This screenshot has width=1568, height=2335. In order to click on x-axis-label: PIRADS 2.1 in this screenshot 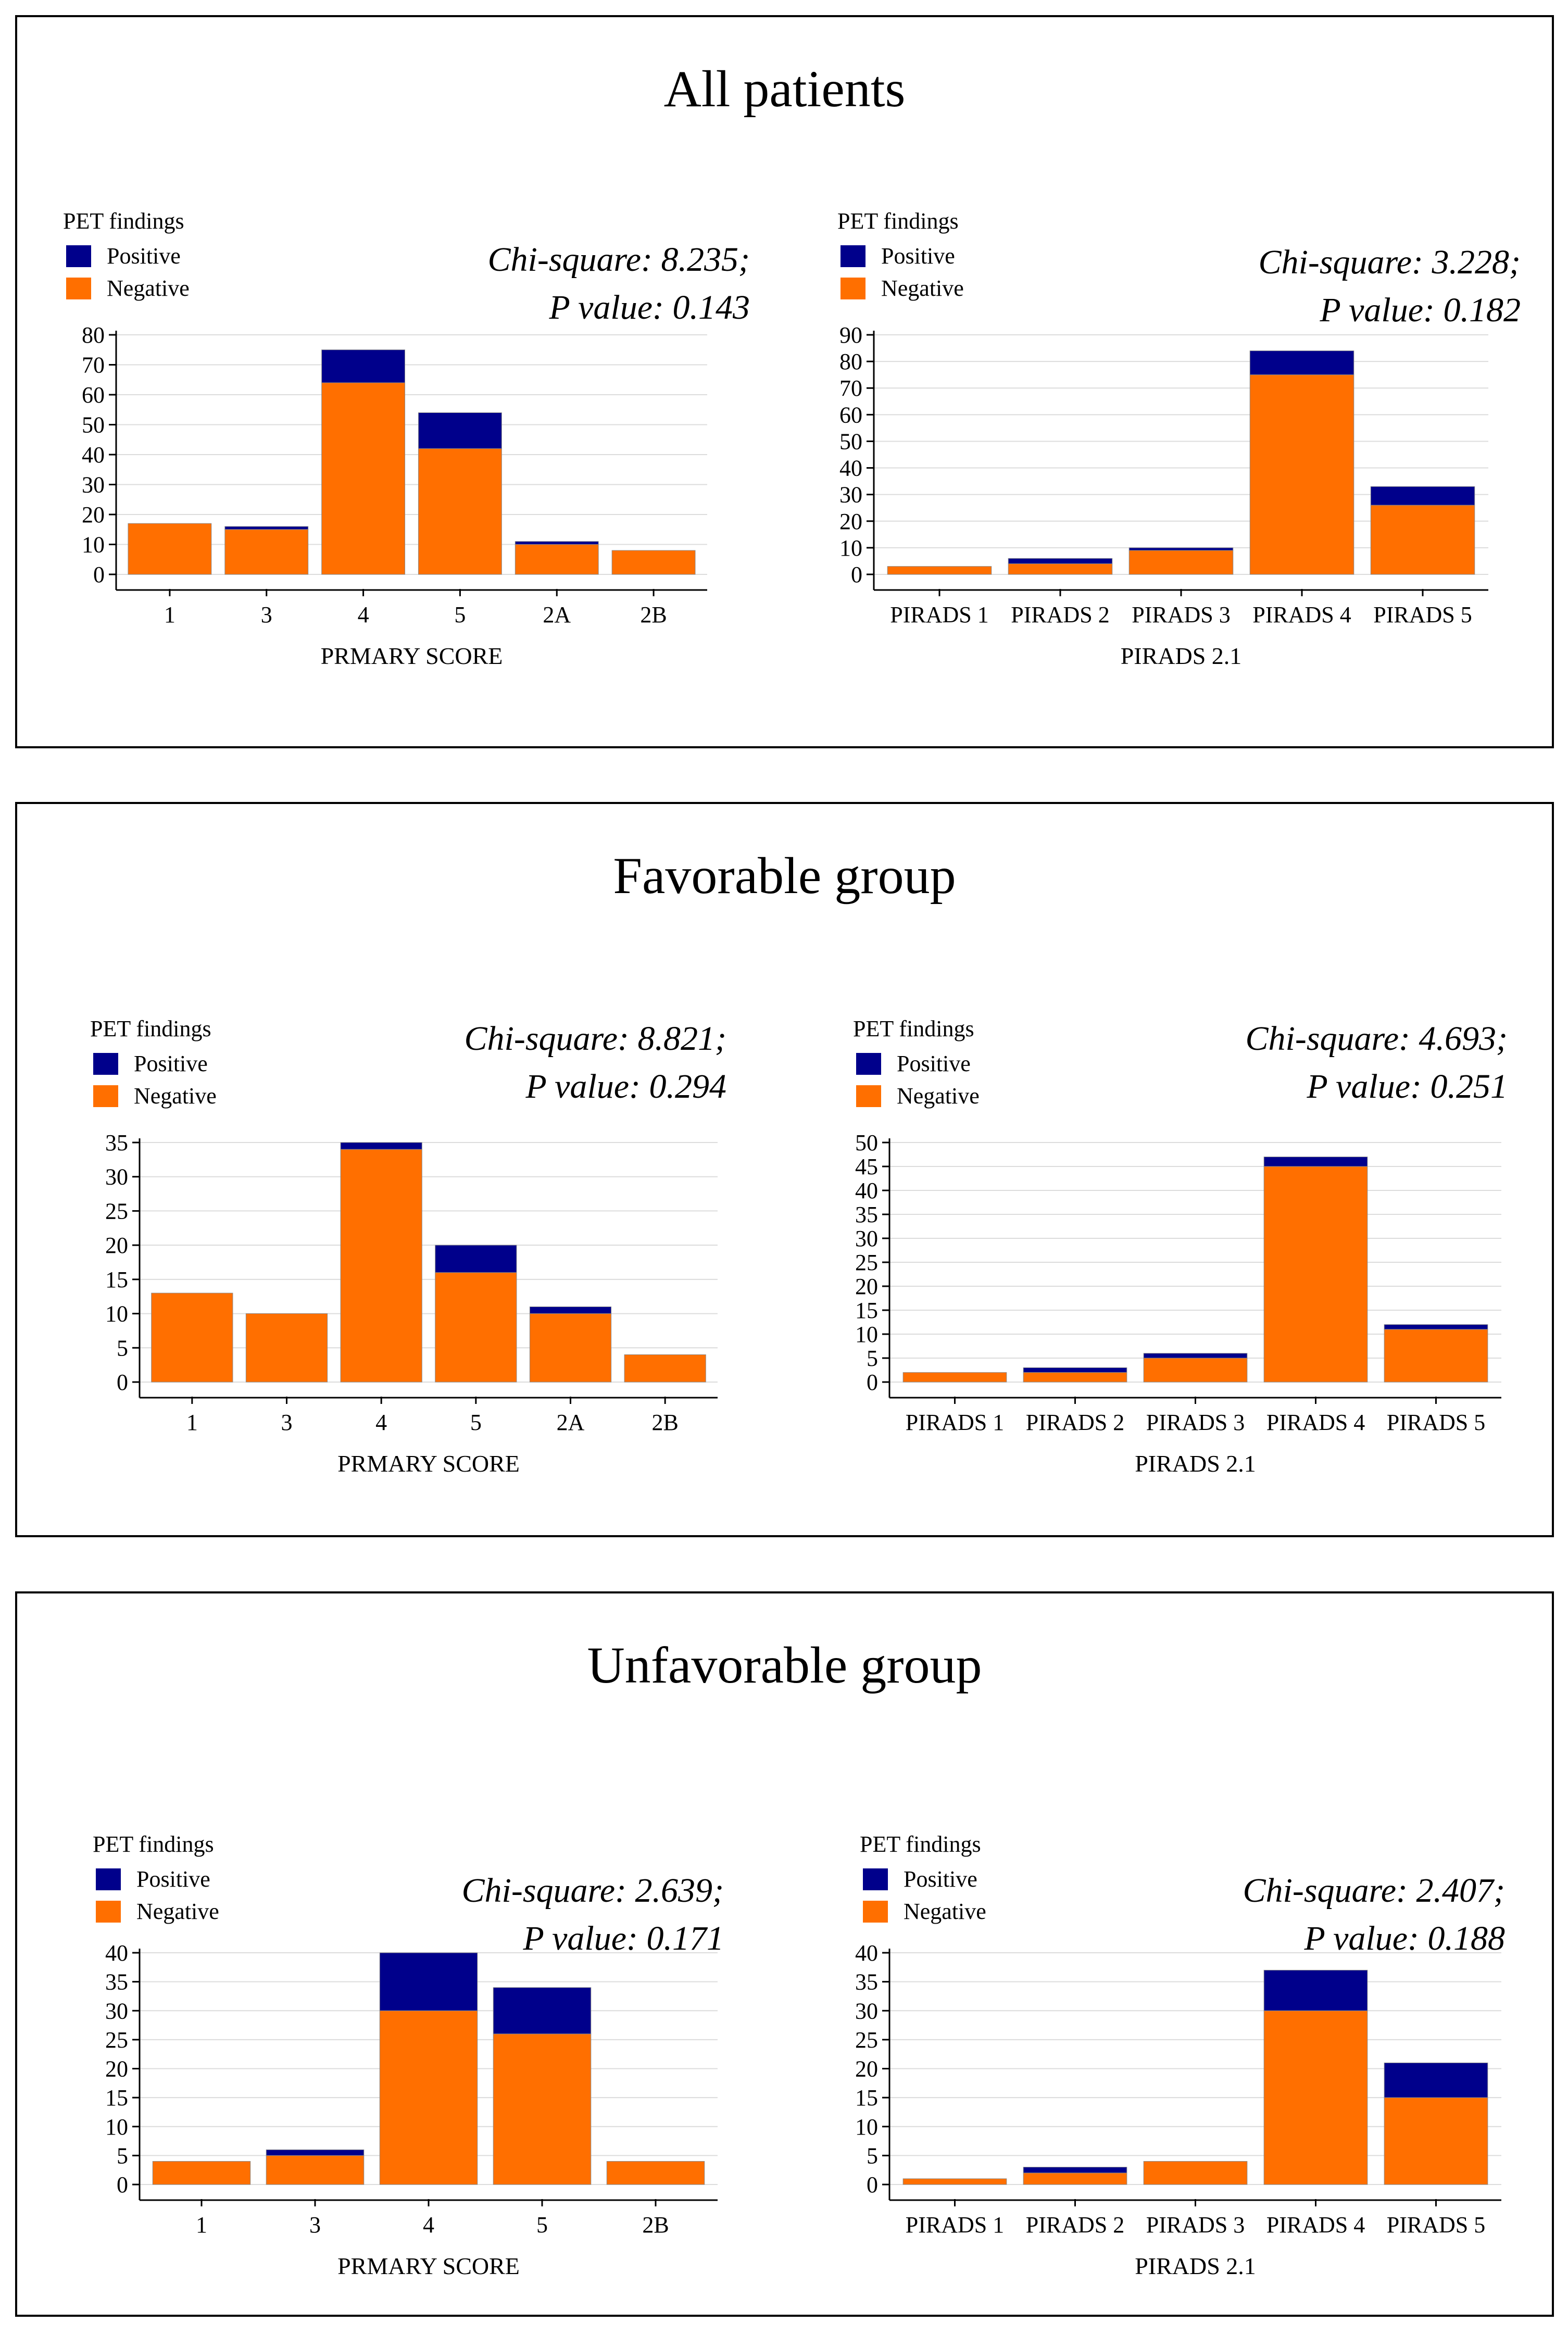, I will do `click(1195, 1463)`.